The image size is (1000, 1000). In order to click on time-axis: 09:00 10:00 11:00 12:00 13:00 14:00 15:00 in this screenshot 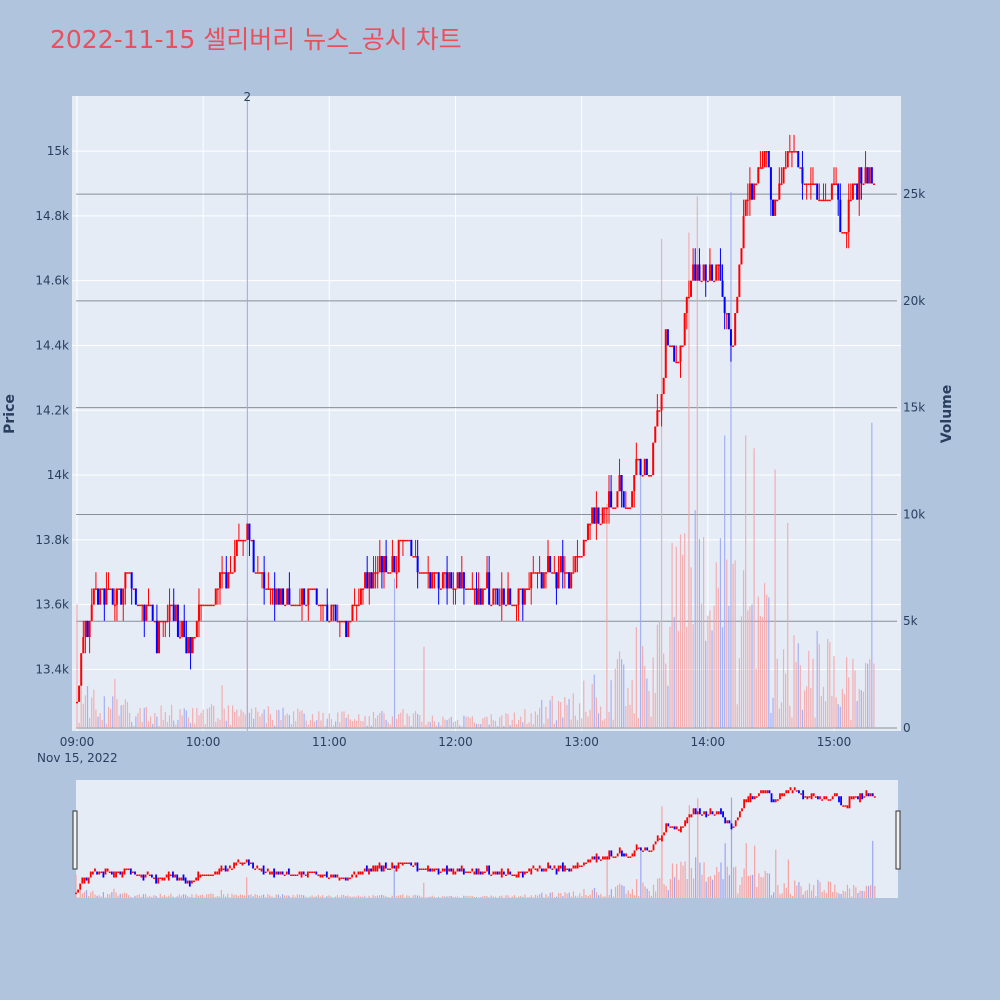, I will do `click(456, 742)`.